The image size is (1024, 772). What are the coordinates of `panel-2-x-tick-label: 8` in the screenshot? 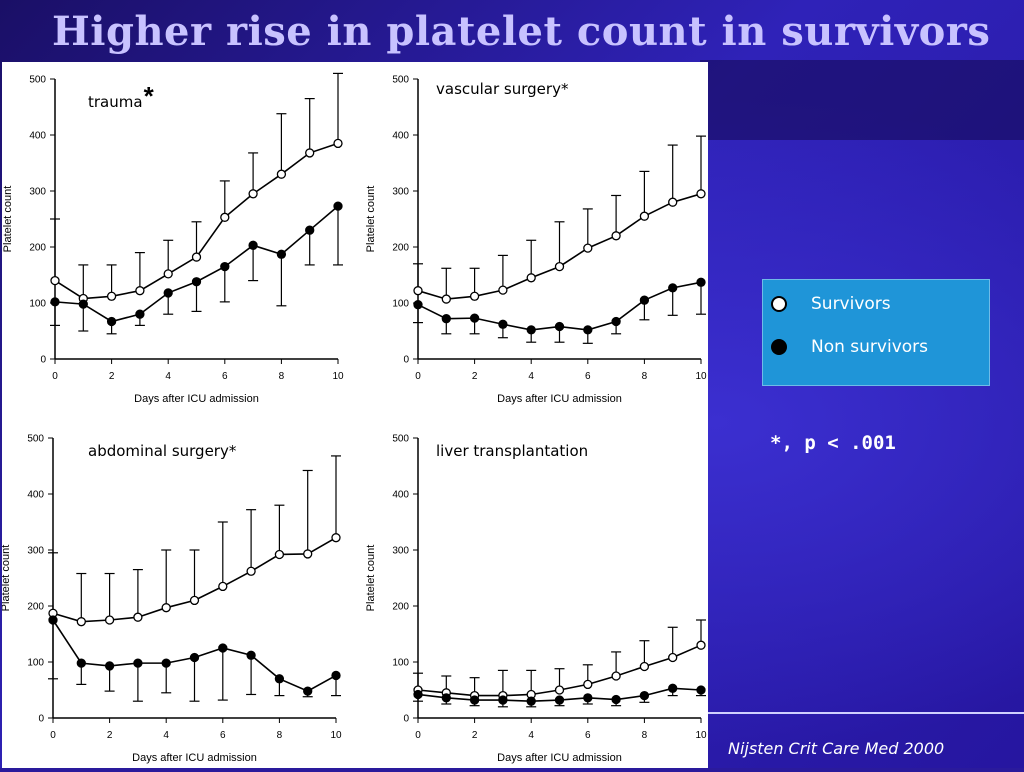 It's located at (645, 376).